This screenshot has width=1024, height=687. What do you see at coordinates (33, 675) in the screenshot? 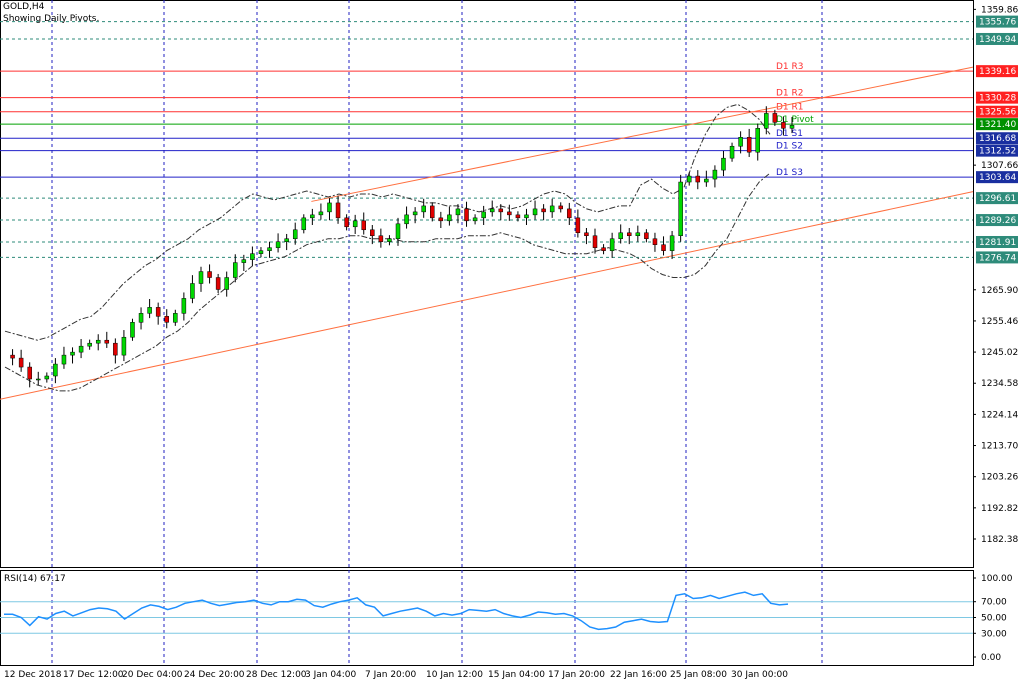
I see `x-axis-tick-label: 12 Dec 2018` at bounding box center [33, 675].